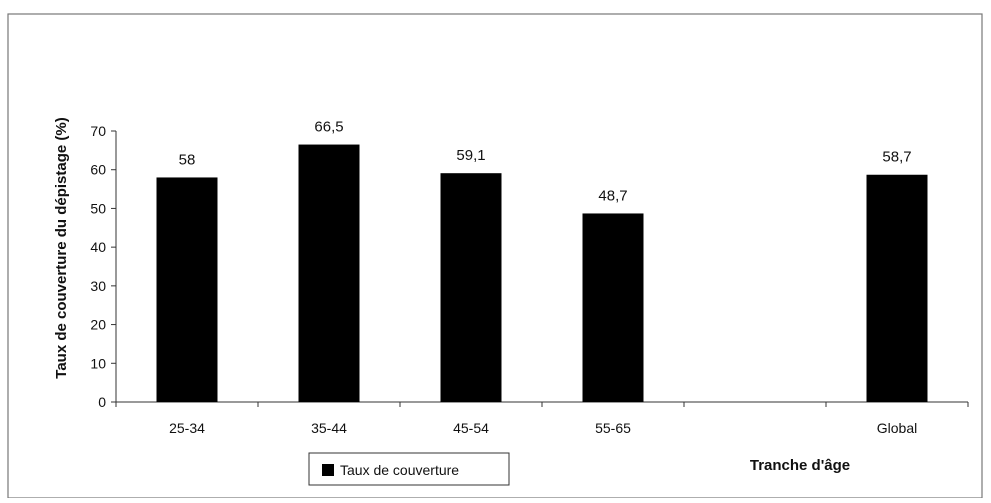  What do you see at coordinates (897, 428) in the screenshot?
I see `x-tick-label: Global` at bounding box center [897, 428].